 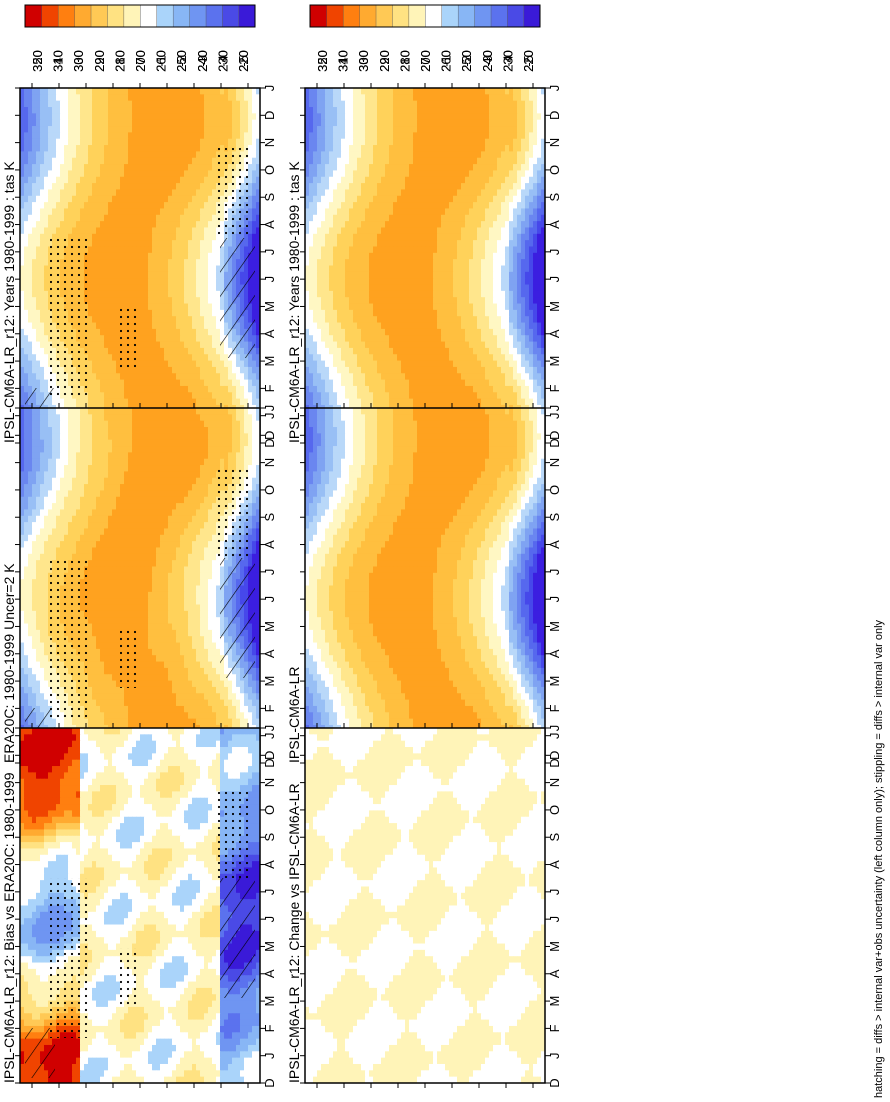 I want to click on colorbar-tick-label: 230, so click(x=222, y=61).